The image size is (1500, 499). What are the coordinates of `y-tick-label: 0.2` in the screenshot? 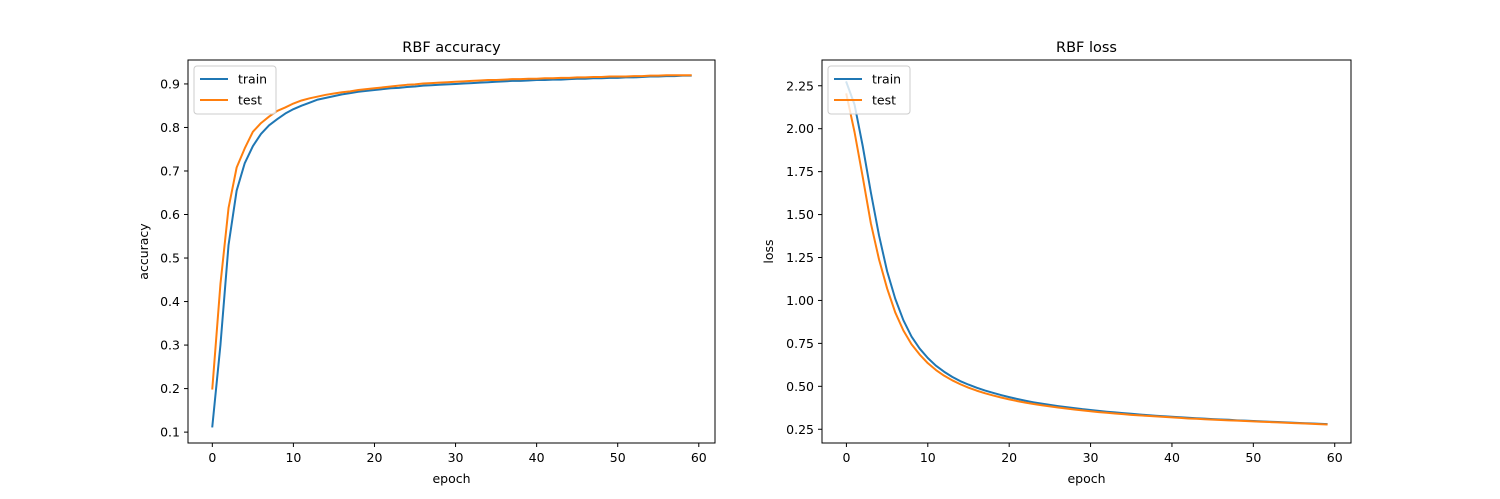 It's located at (170, 388).